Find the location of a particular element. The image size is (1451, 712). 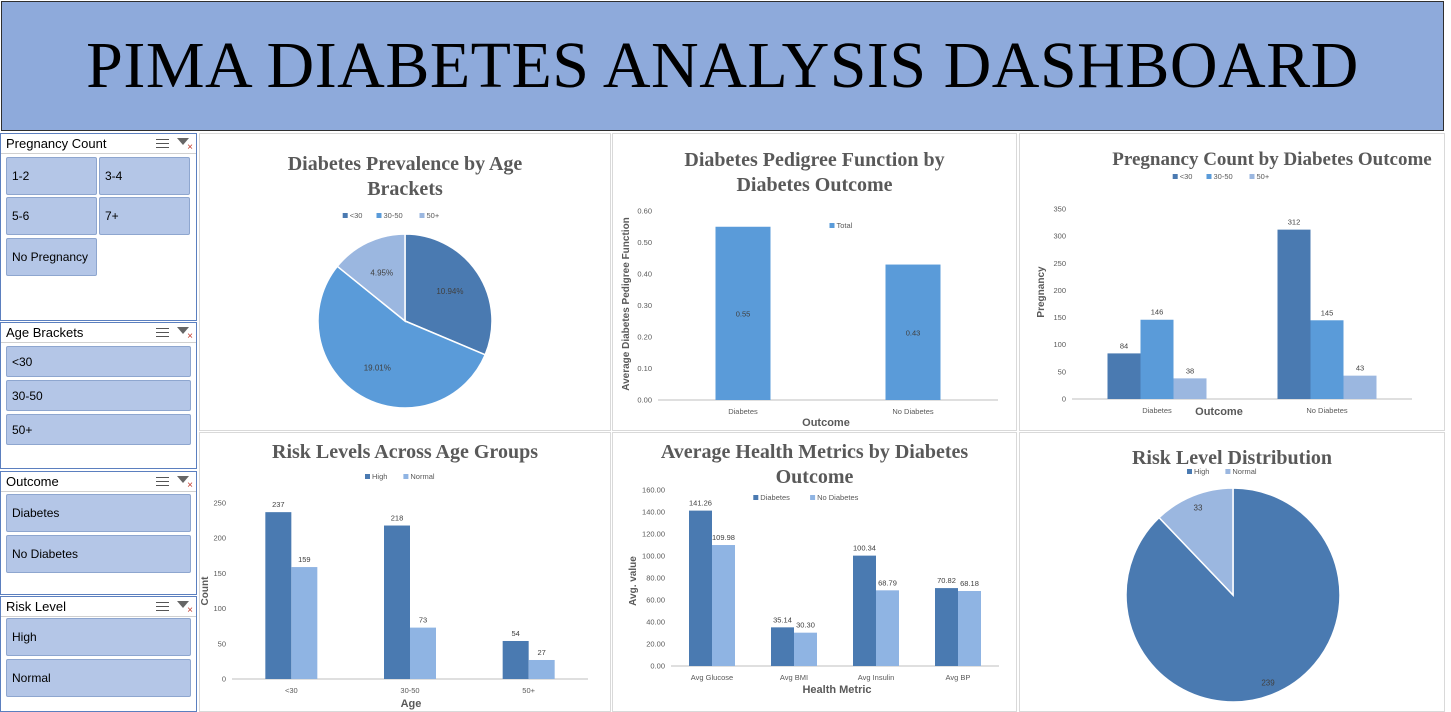

slicer-item-no-pregnancy: No Pregnancy is located at coordinates (51, 257).